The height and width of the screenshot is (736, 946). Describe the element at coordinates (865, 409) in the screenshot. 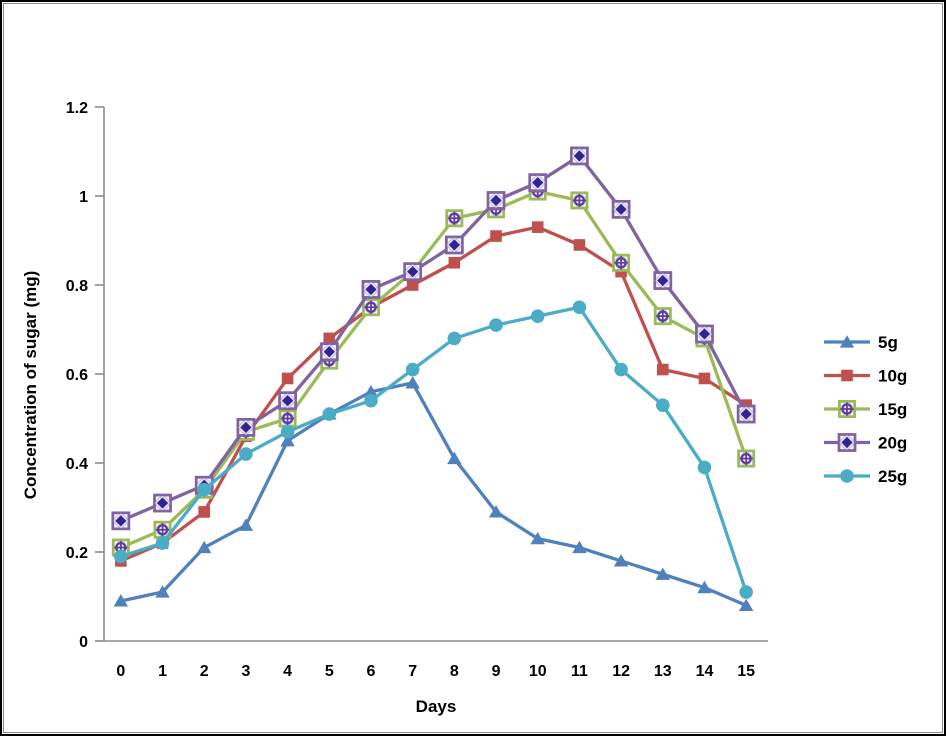

I see `legend-item-15g: 15g` at that location.